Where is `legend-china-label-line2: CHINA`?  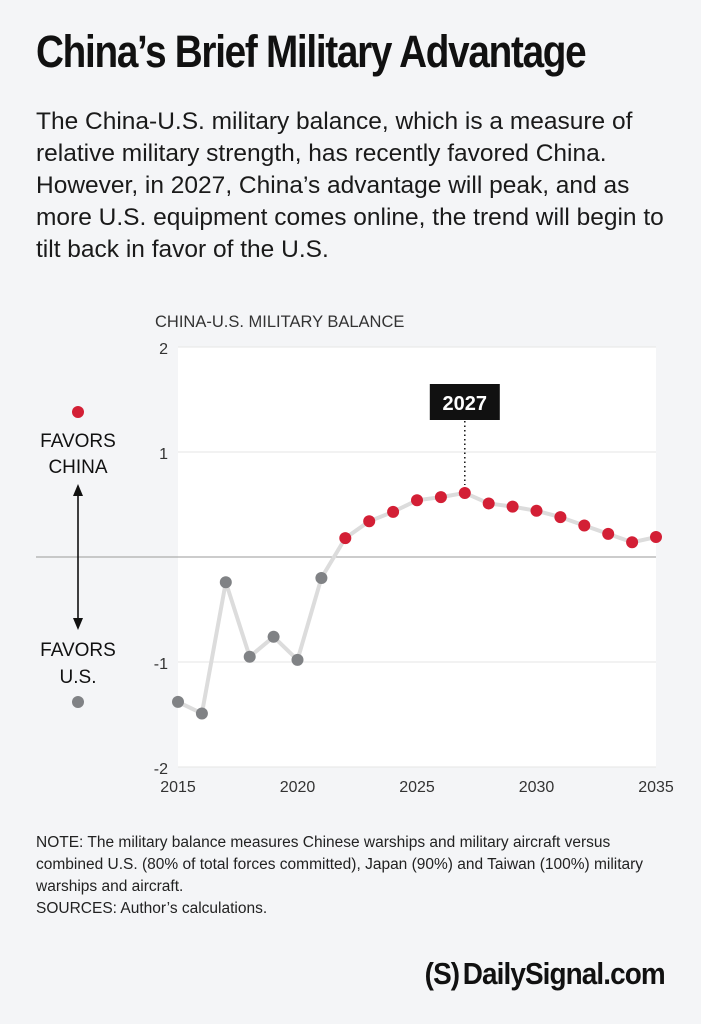
legend-china-label-line2: CHINA is located at coordinates (77, 467).